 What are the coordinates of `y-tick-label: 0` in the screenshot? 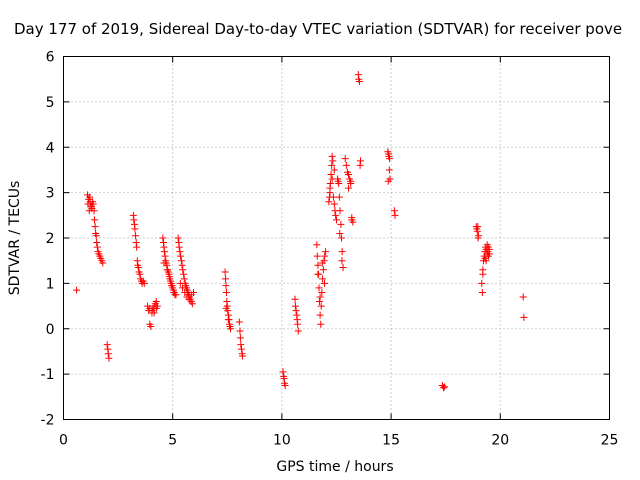 It's located at (50, 330).